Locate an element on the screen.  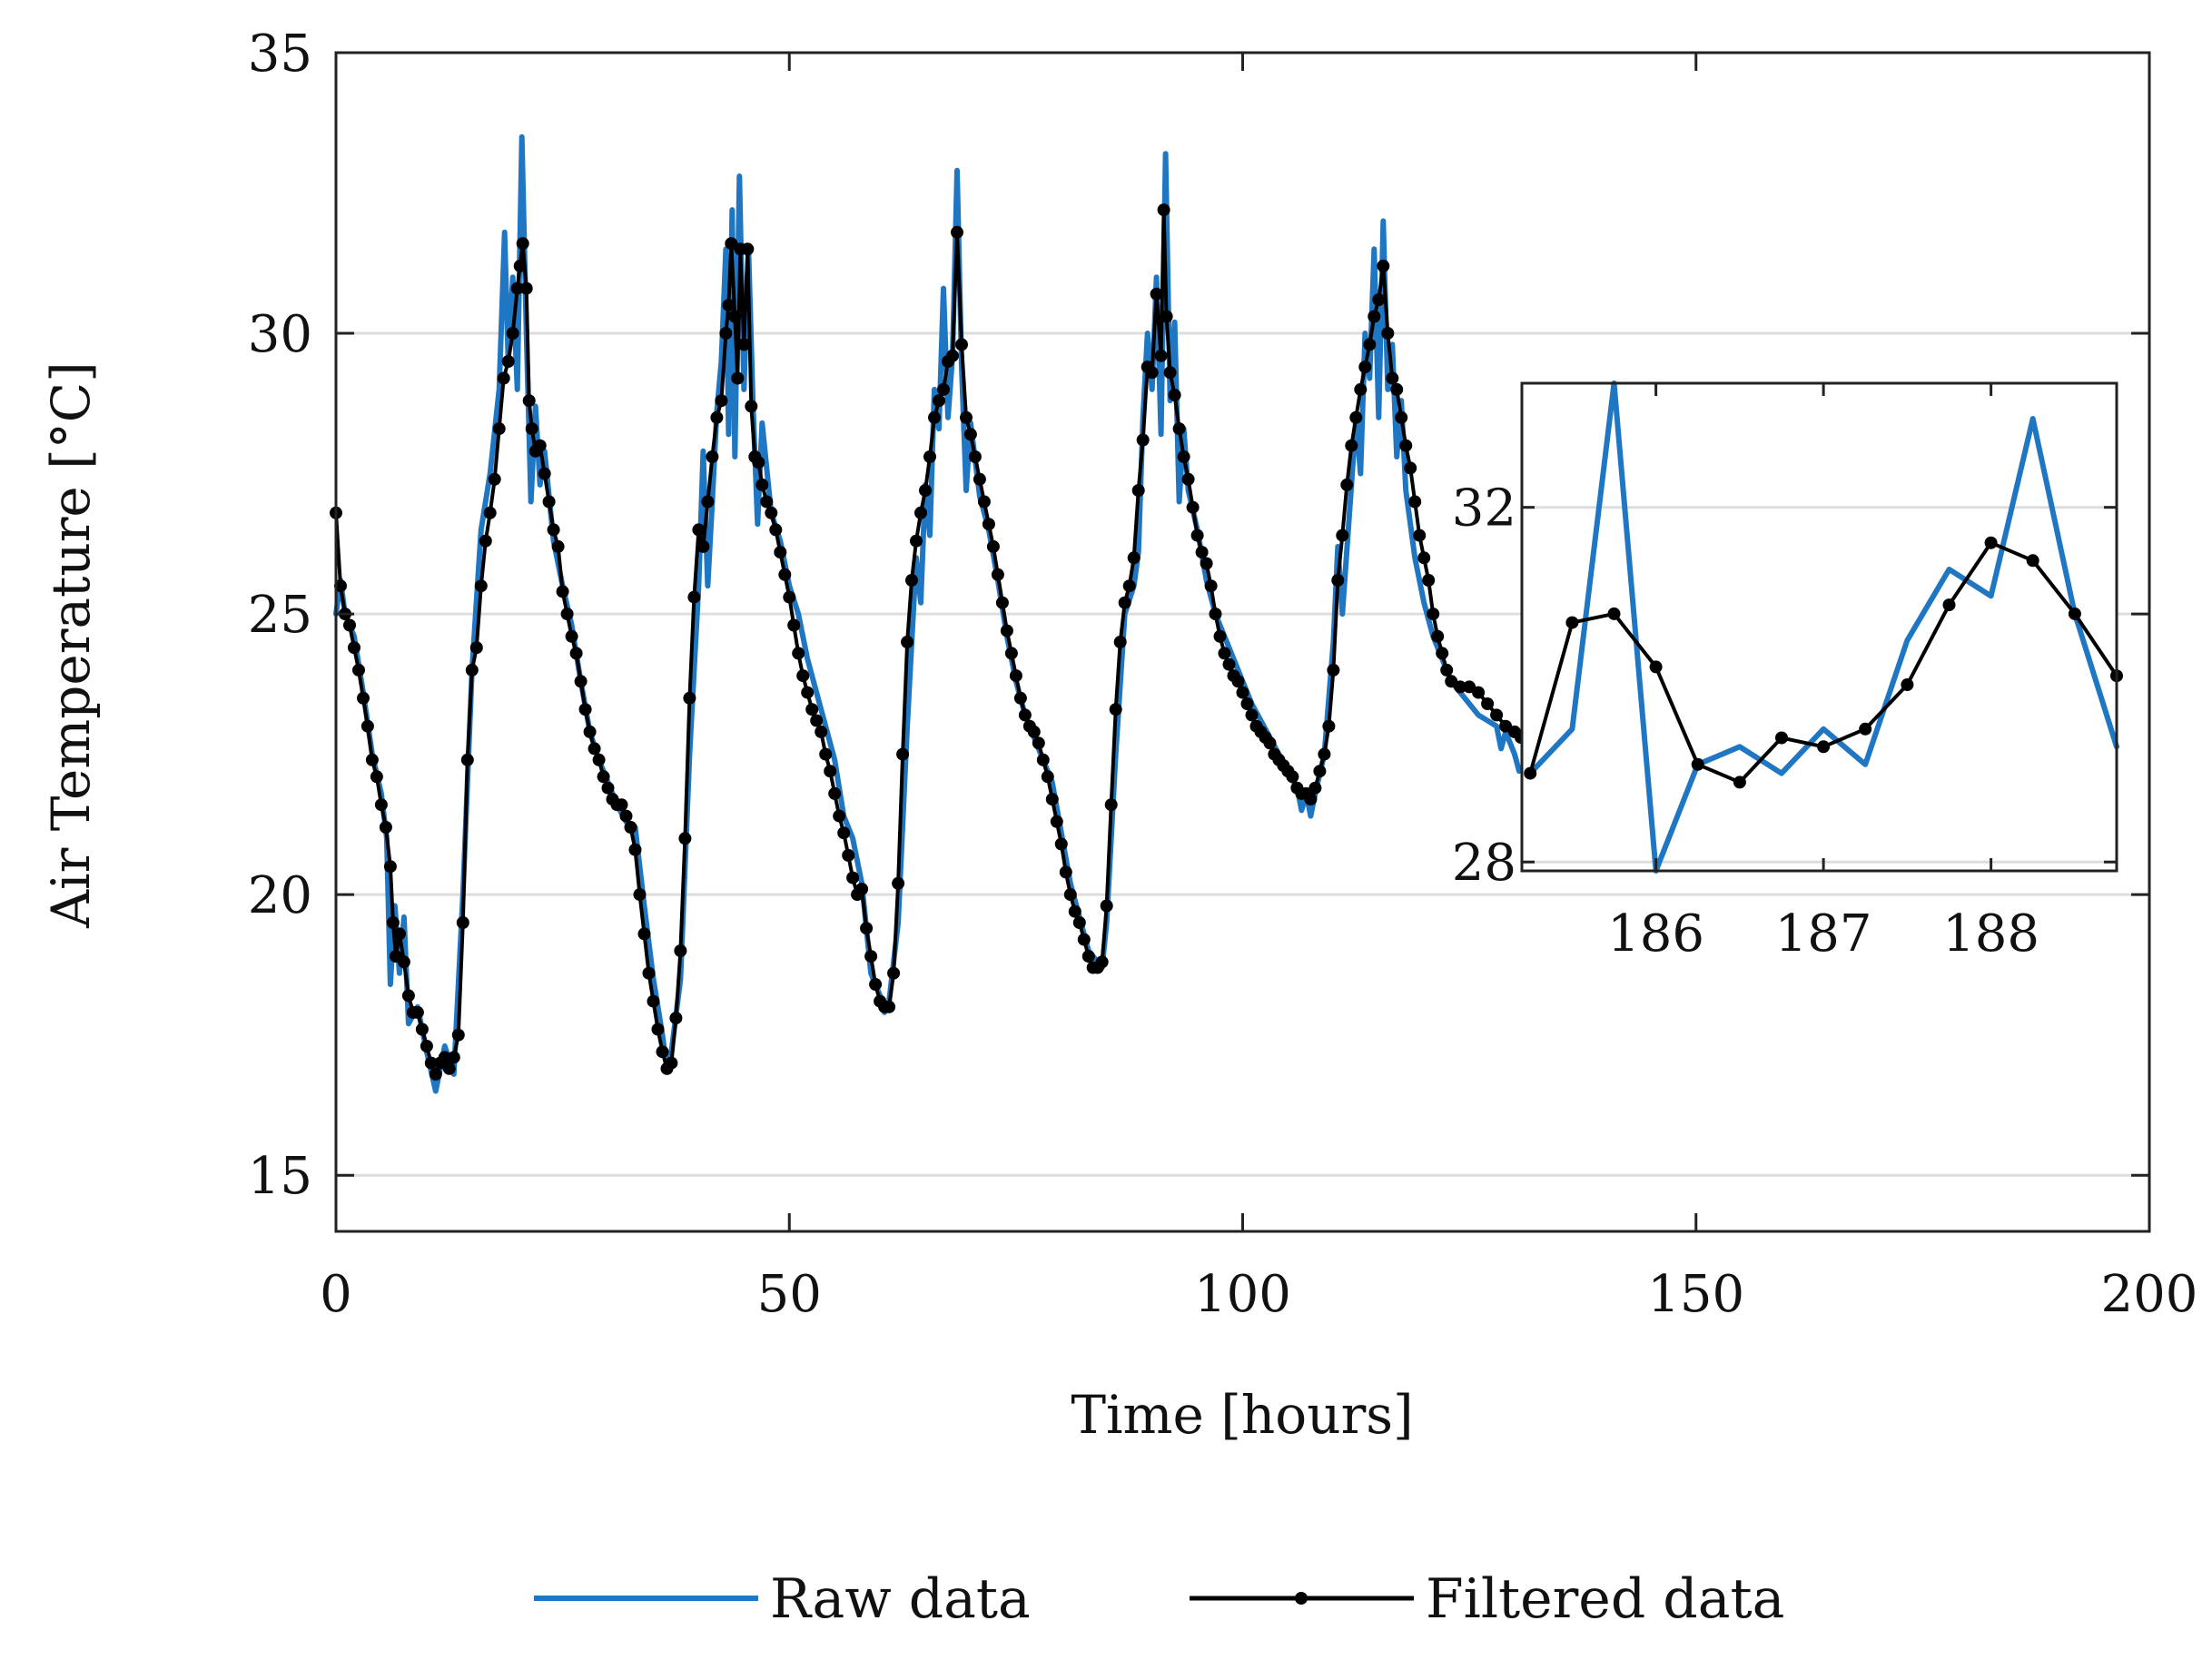
inset-zoom-plot: 28 32 186 187 188 is located at coordinates (1788, 672).